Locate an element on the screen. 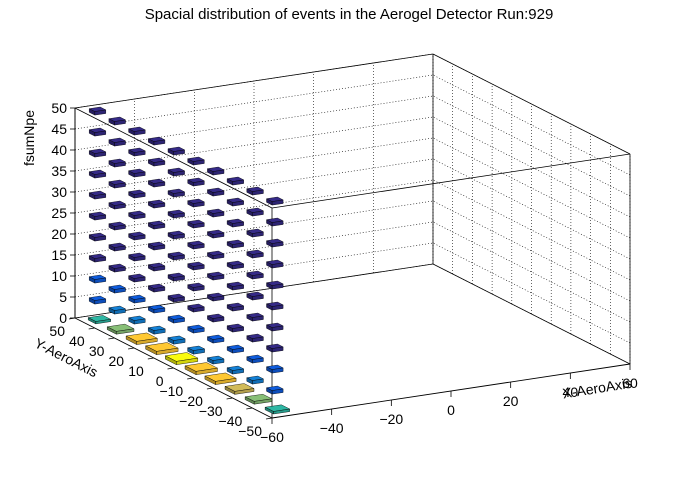 This screenshot has height=478, width=698. z-tick-label: 5 is located at coordinates (63, 297).